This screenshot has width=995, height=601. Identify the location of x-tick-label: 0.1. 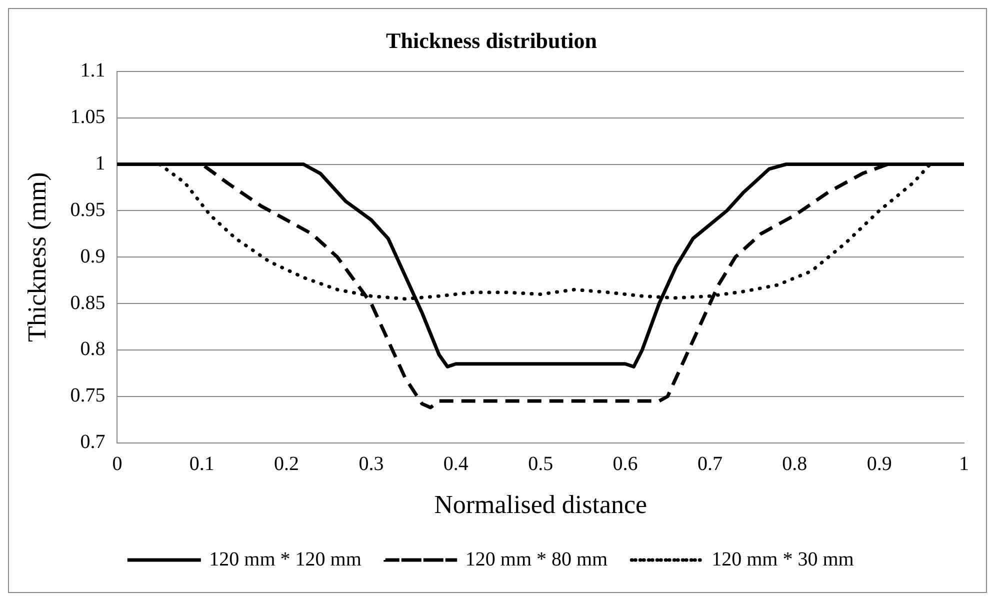
(201, 464).